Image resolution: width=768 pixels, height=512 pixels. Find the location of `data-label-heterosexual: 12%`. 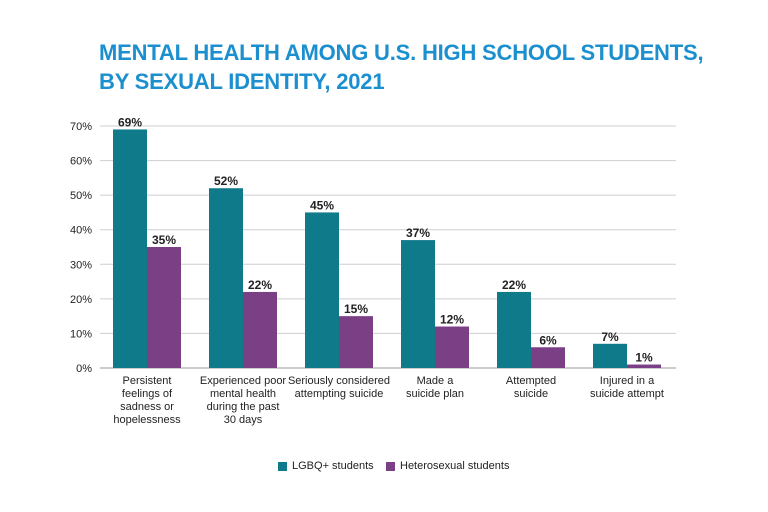

data-label-heterosexual: 12% is located at coordinates (452, 320).